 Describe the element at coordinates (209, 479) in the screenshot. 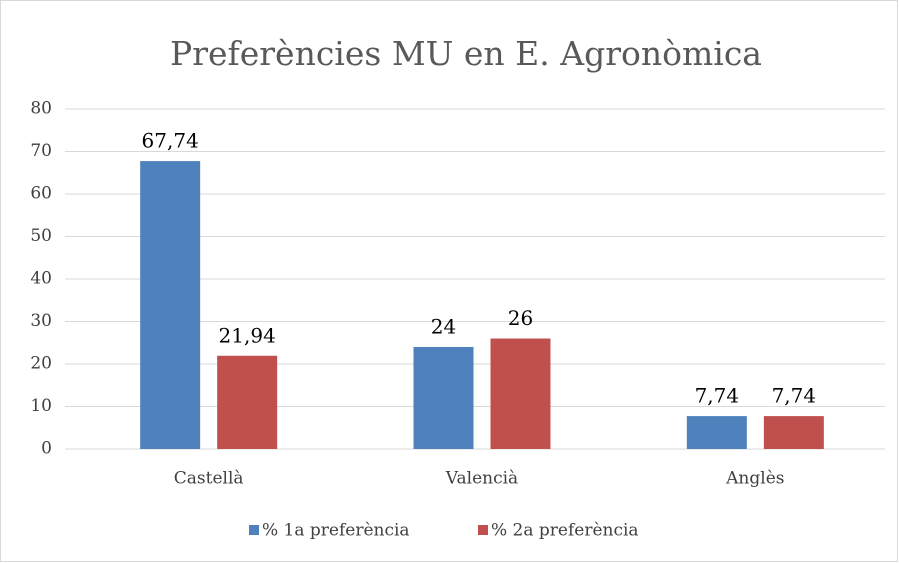

I see `x-tick-label: Castellà` at that location.